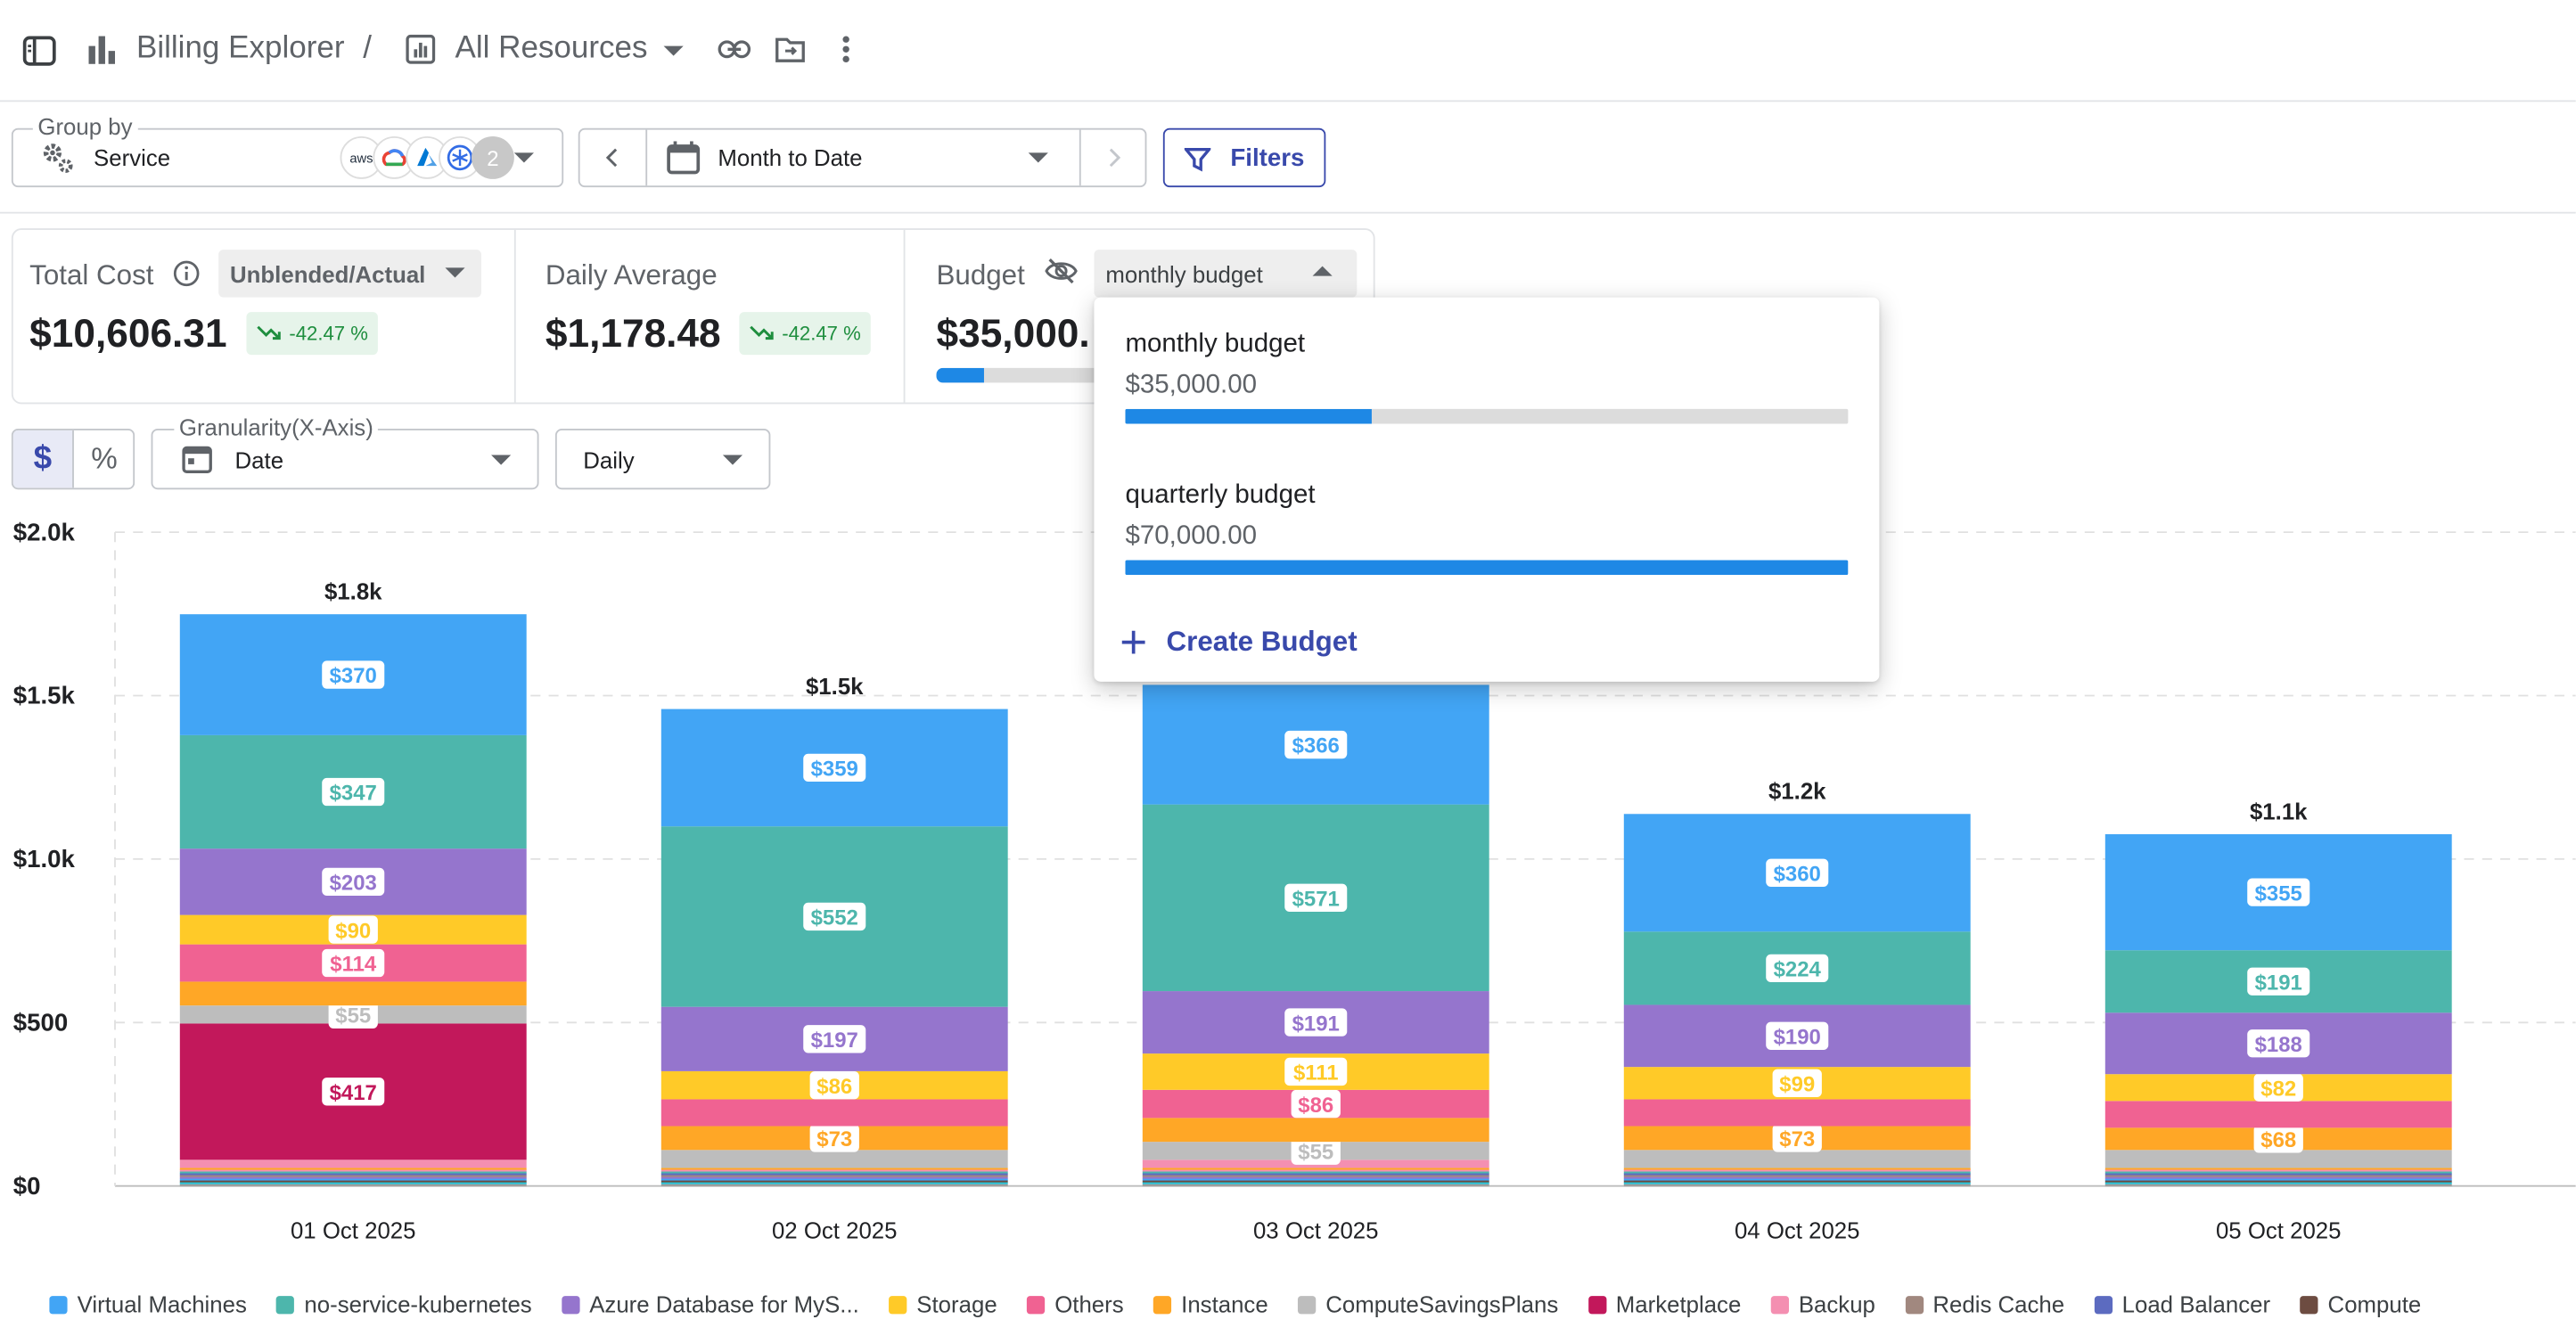 Image resolution: width=2576 pixels, height=1344 pixels. What do you see at coordinates (1075, 1304) in the screenshot?
I see `legend-item: Others` at bounding box center [1075, 1304].